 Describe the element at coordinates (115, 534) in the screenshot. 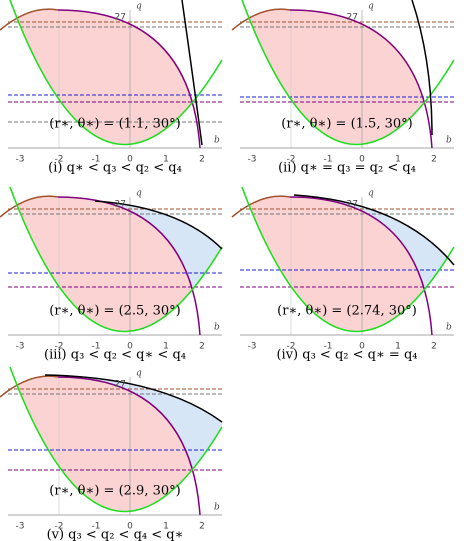

I see `caption: (v) q₃ < q₂ < q₄ < q∗` at that location.